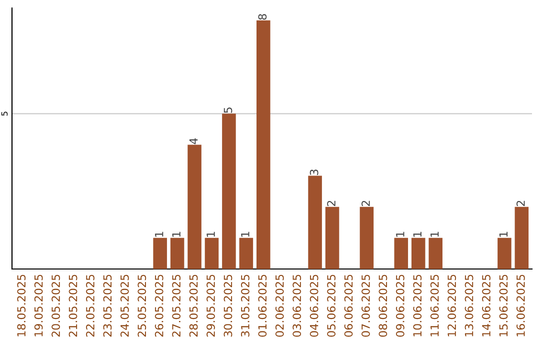 Image resolution: width=540 pixels, height=340 pixels. Describe the element at coordinates (210, 305) in the screenshot. I see `x-tick-label: 29.05.2025` at that location.